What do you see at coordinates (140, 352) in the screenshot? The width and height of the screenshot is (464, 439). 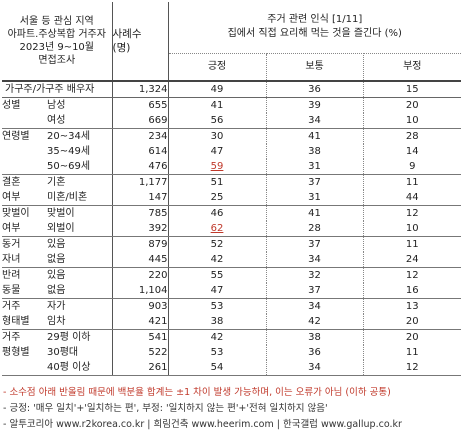 I see `sample-size: 522` at bounding box center [140, 352].